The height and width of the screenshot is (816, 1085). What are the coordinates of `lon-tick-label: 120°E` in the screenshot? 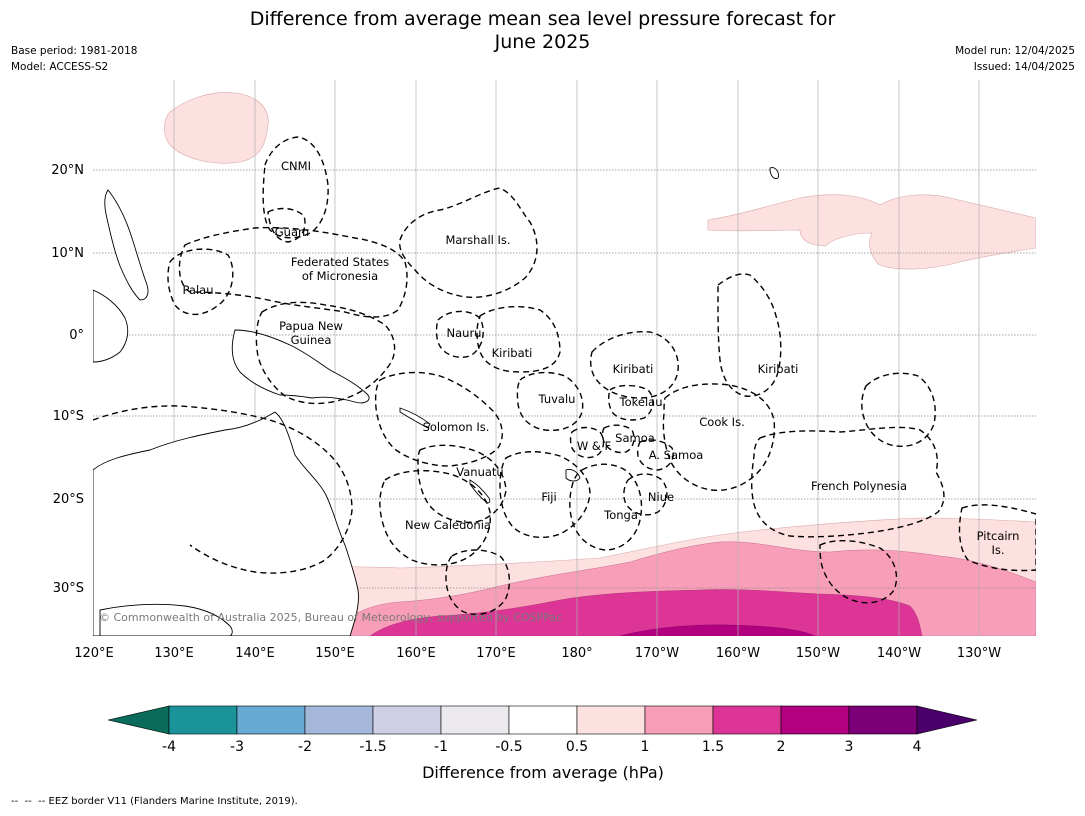 It's located at (94, 653).